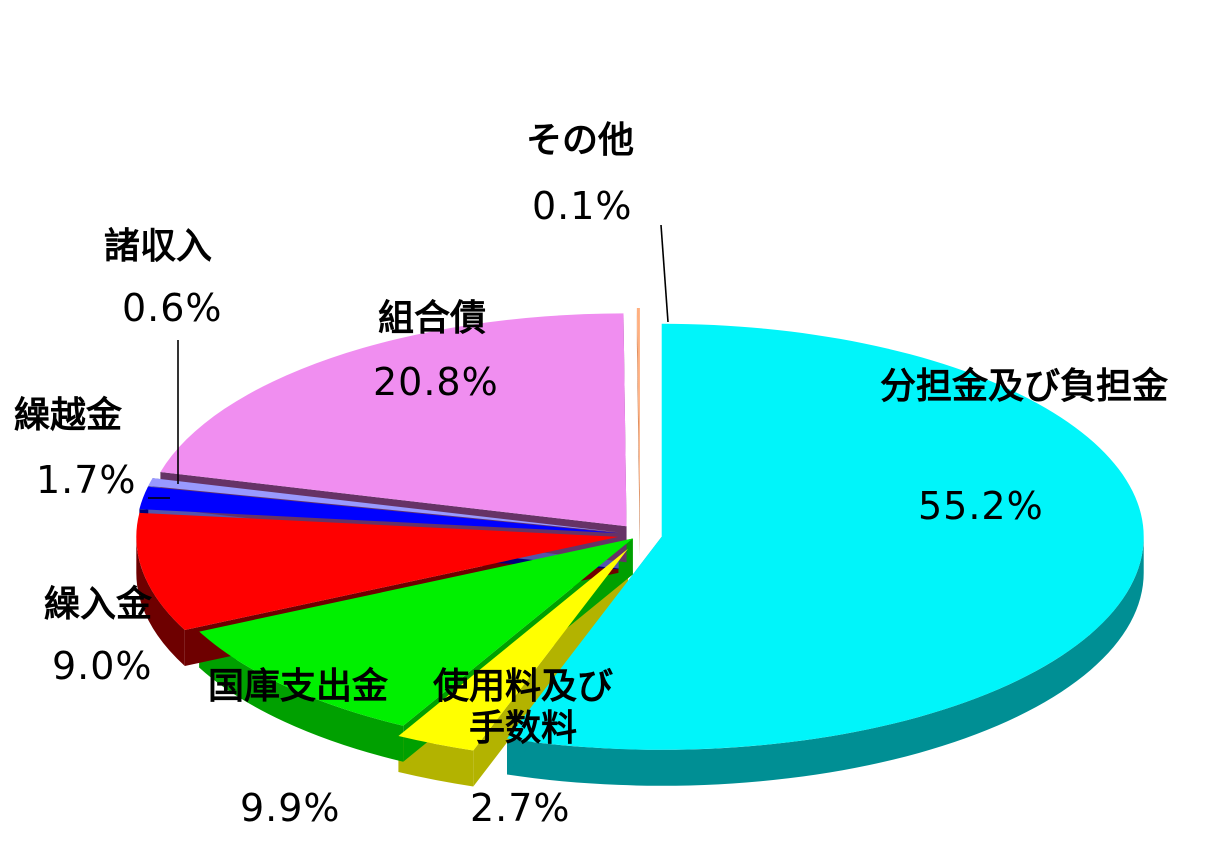 Image resolution: width=1224 pixels, height=853 pixels. What do you see at coordinates (172, 308) in the screenshot?
I see `label-pct-misc-income: 0.6%` at bounding box center [172, 308].